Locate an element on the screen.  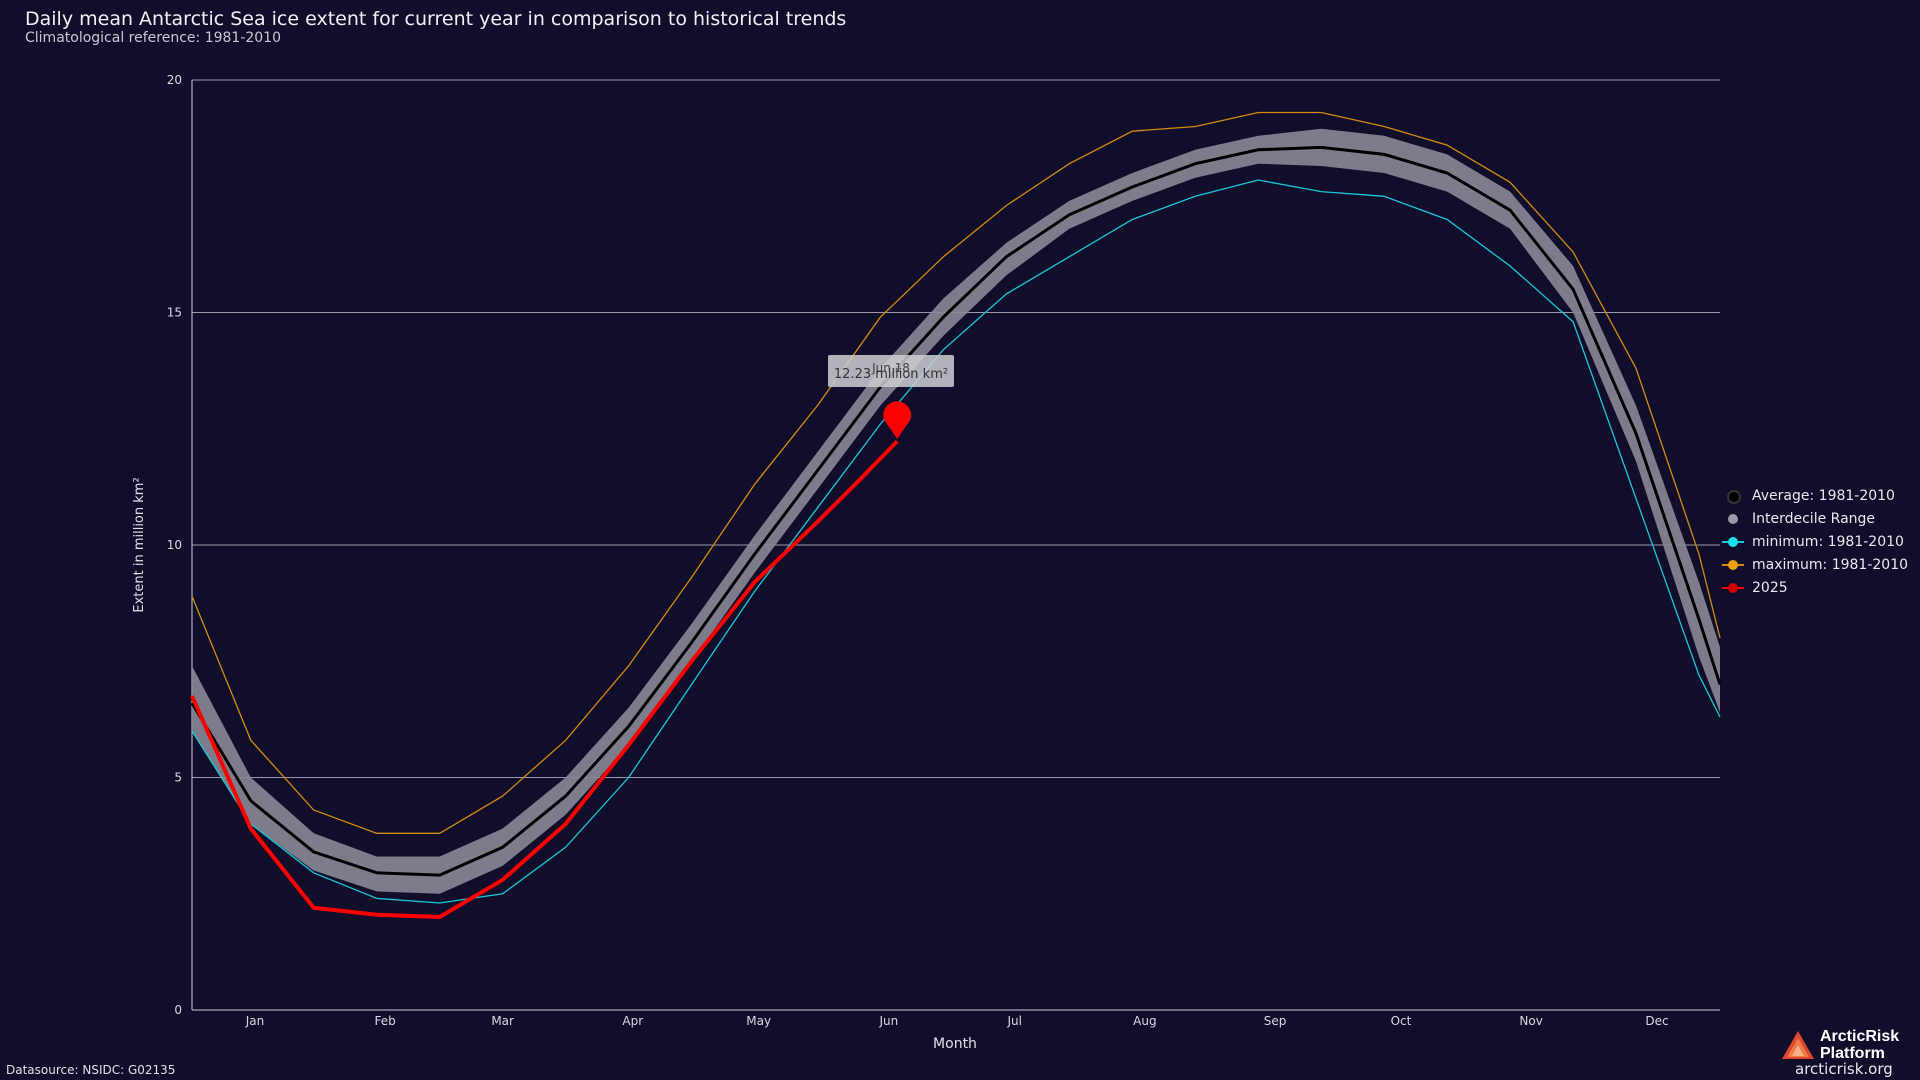
current-value-pin-marker is located at coordinates (897, 420).